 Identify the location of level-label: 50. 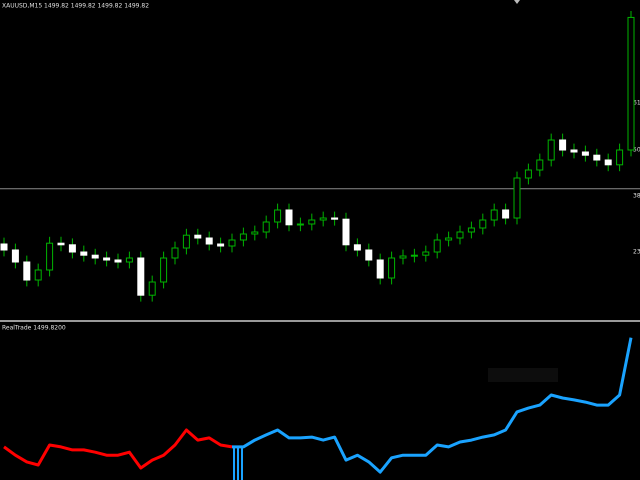
(636, 150).